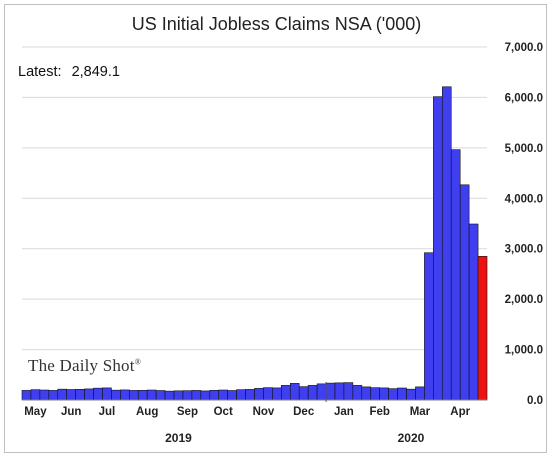  What do you see at coordinates (35, 412) in the screenshot?
I see `x-tick-label: May` at bounding box center [35, 412].